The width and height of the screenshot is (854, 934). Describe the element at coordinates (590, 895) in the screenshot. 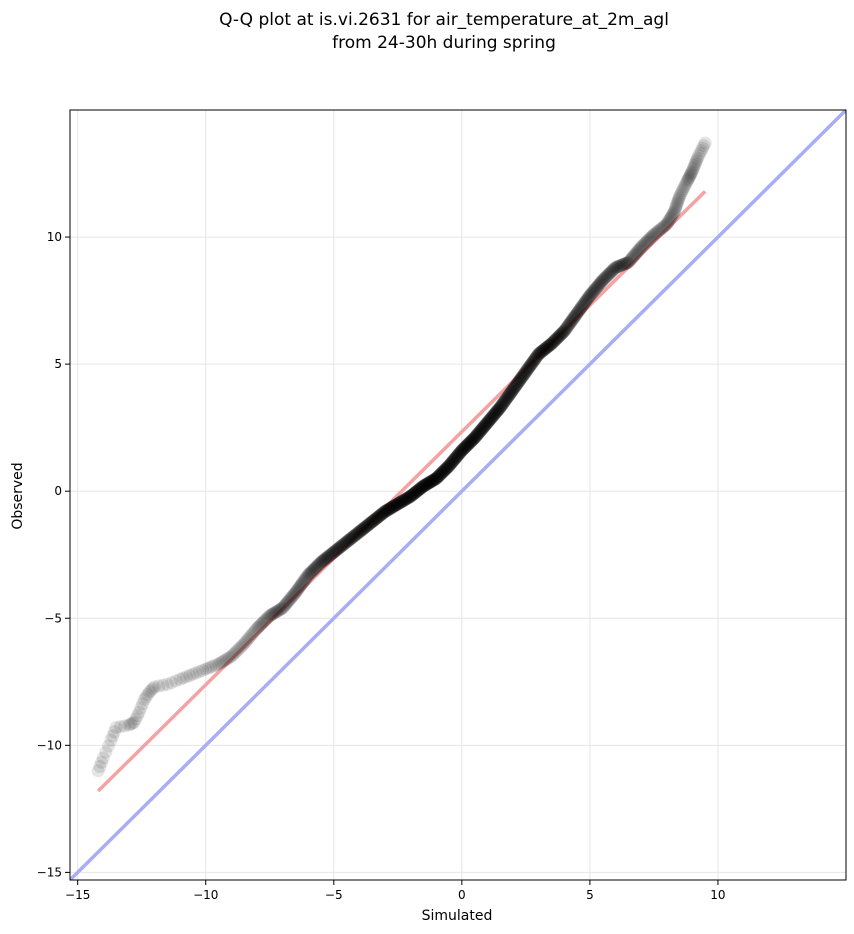

I see `x-tick-label-4: 5` at that location.